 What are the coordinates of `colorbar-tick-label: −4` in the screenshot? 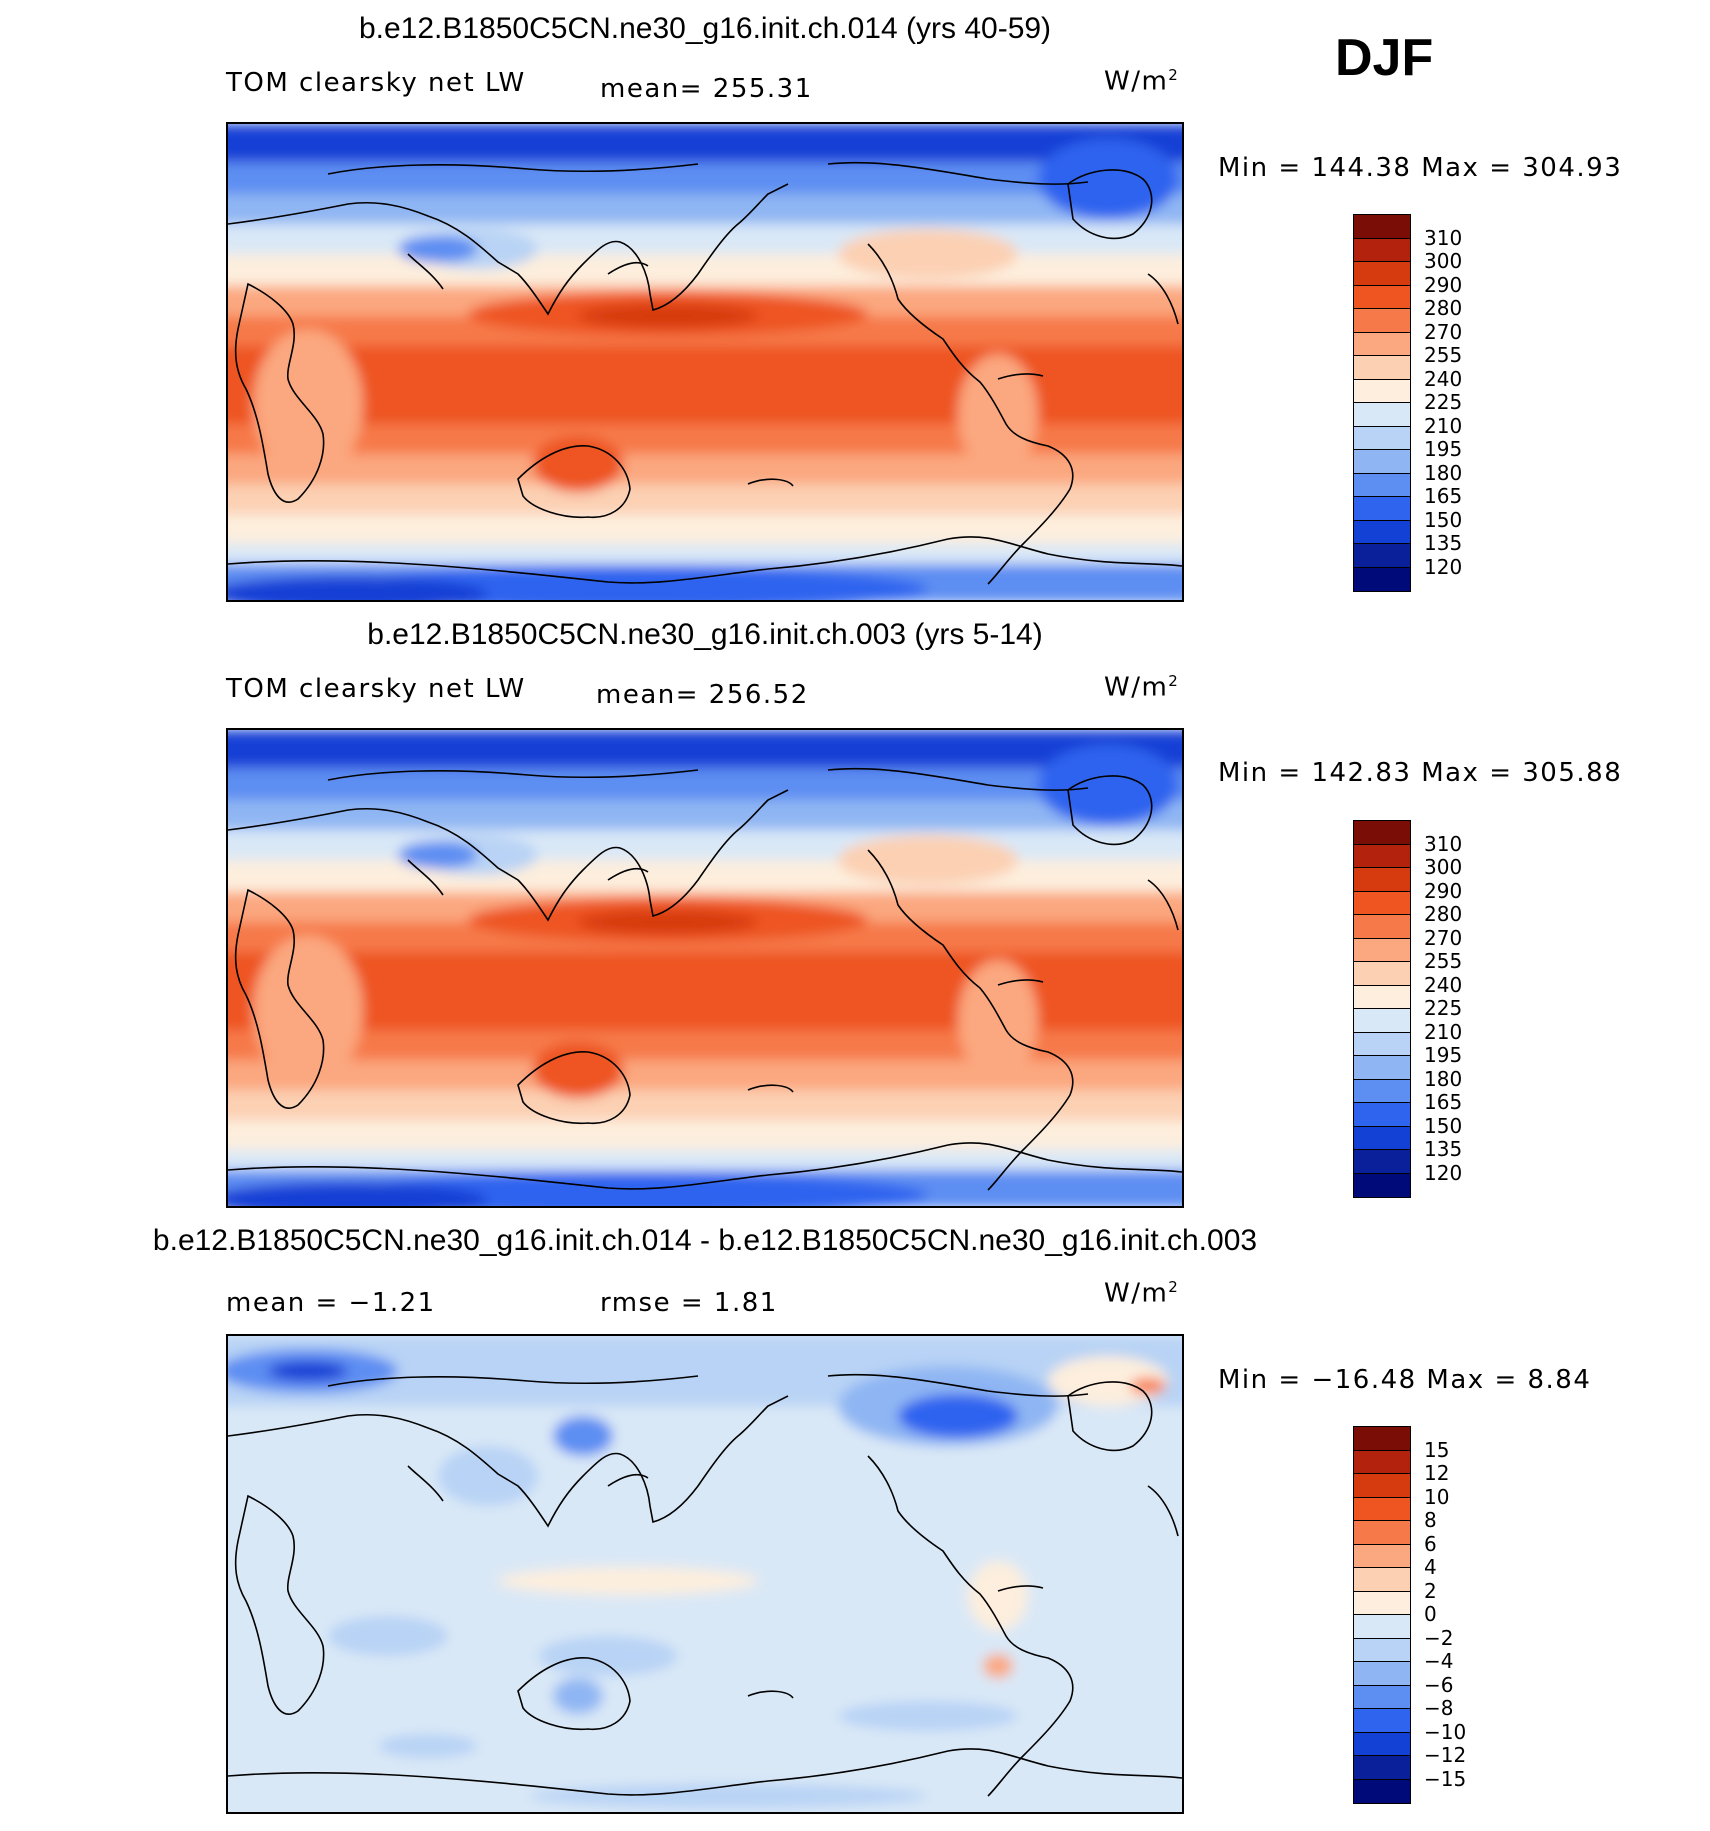 It's located at (1439, 1661).